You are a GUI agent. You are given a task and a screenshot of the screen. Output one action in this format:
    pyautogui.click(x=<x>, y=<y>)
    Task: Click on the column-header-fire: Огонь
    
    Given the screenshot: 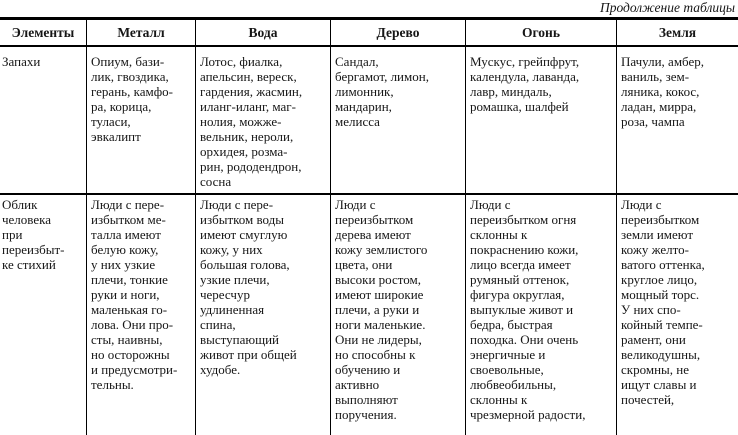 What is the action you would take?
    pyautogui.click(x=540, y=32)
    